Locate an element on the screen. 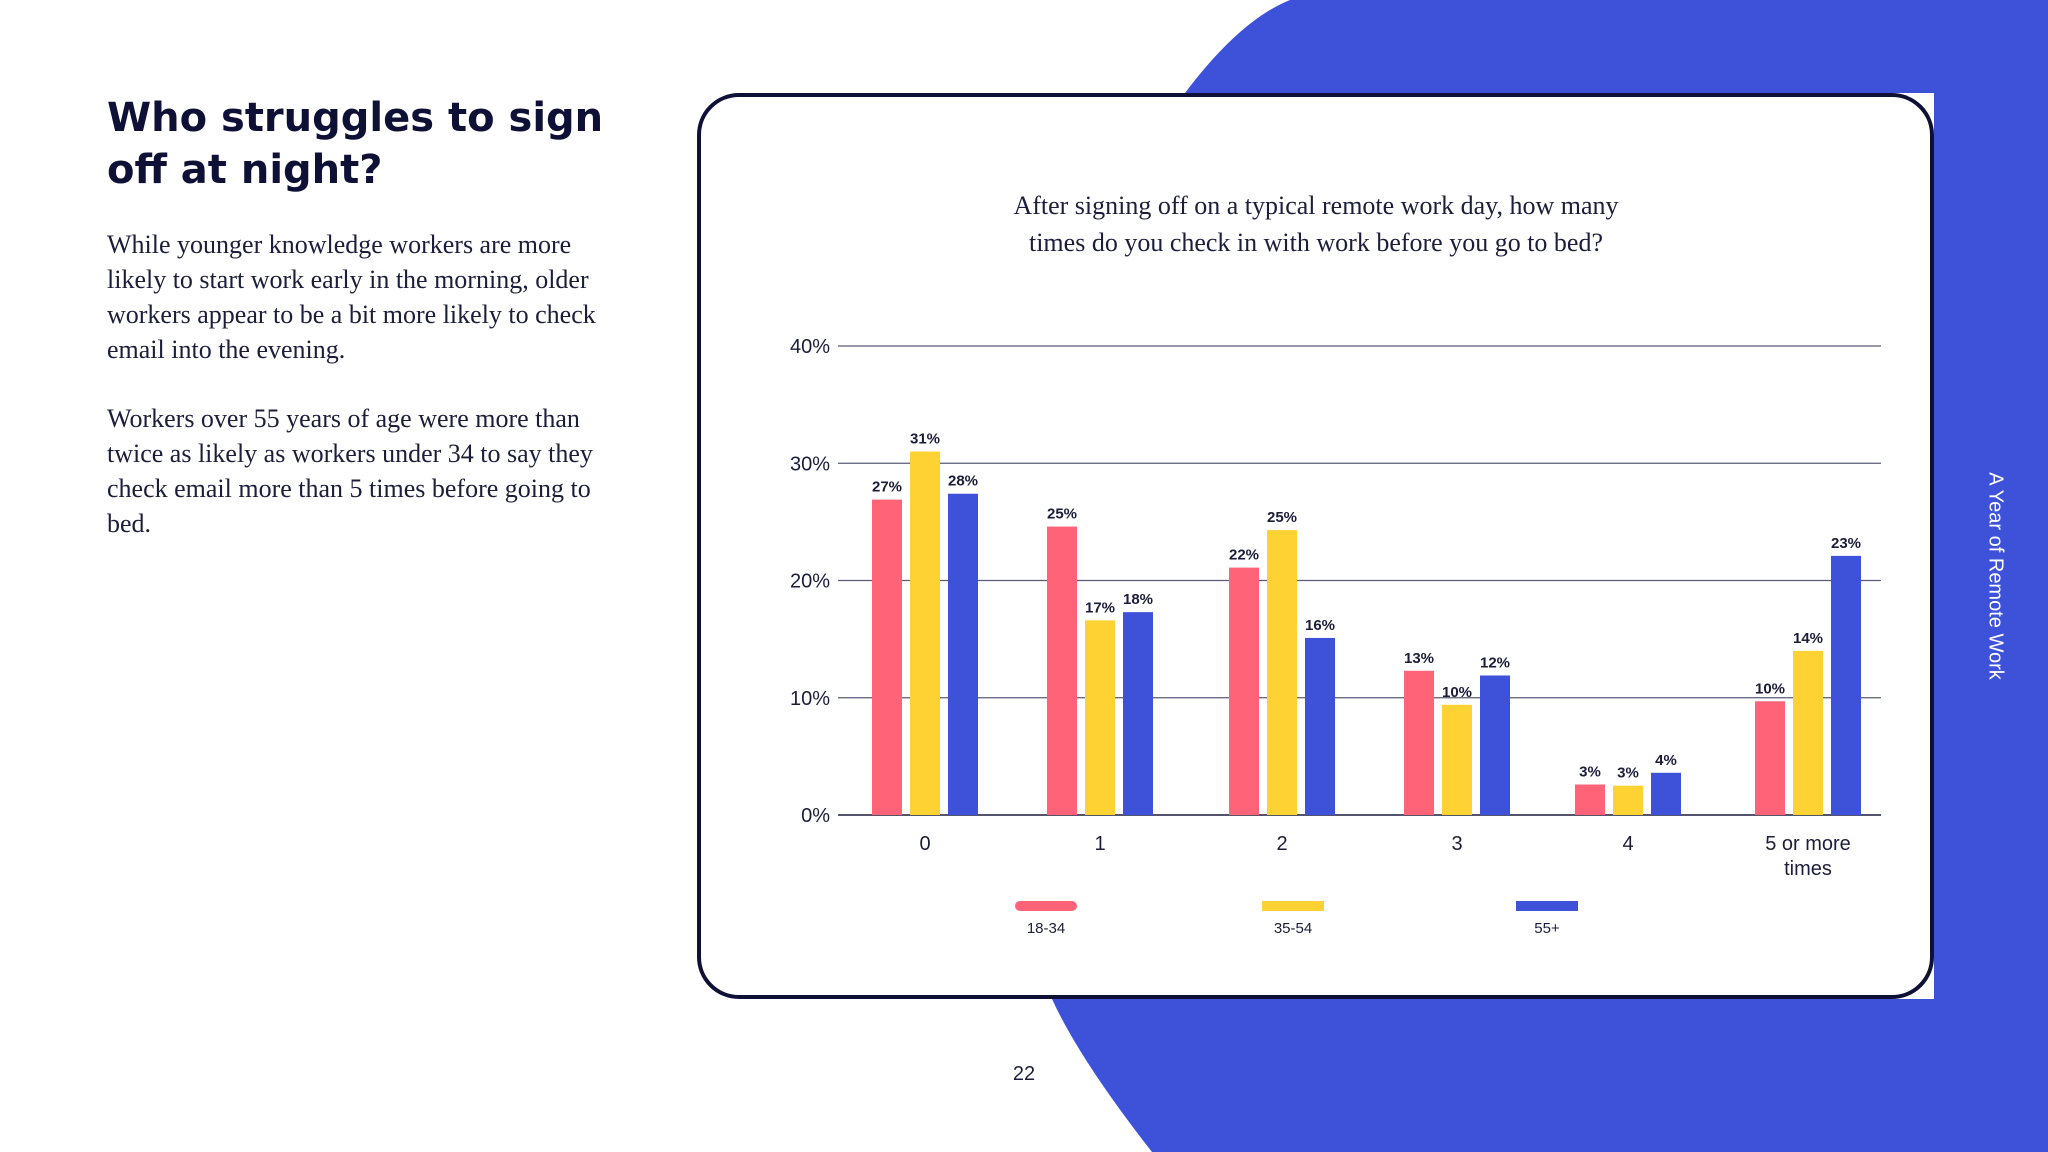 Image resolution: width=2048 pixels, height=1152 pixels. report-side-title: A Year of Remote Work is located at coordinates (1995, 576).